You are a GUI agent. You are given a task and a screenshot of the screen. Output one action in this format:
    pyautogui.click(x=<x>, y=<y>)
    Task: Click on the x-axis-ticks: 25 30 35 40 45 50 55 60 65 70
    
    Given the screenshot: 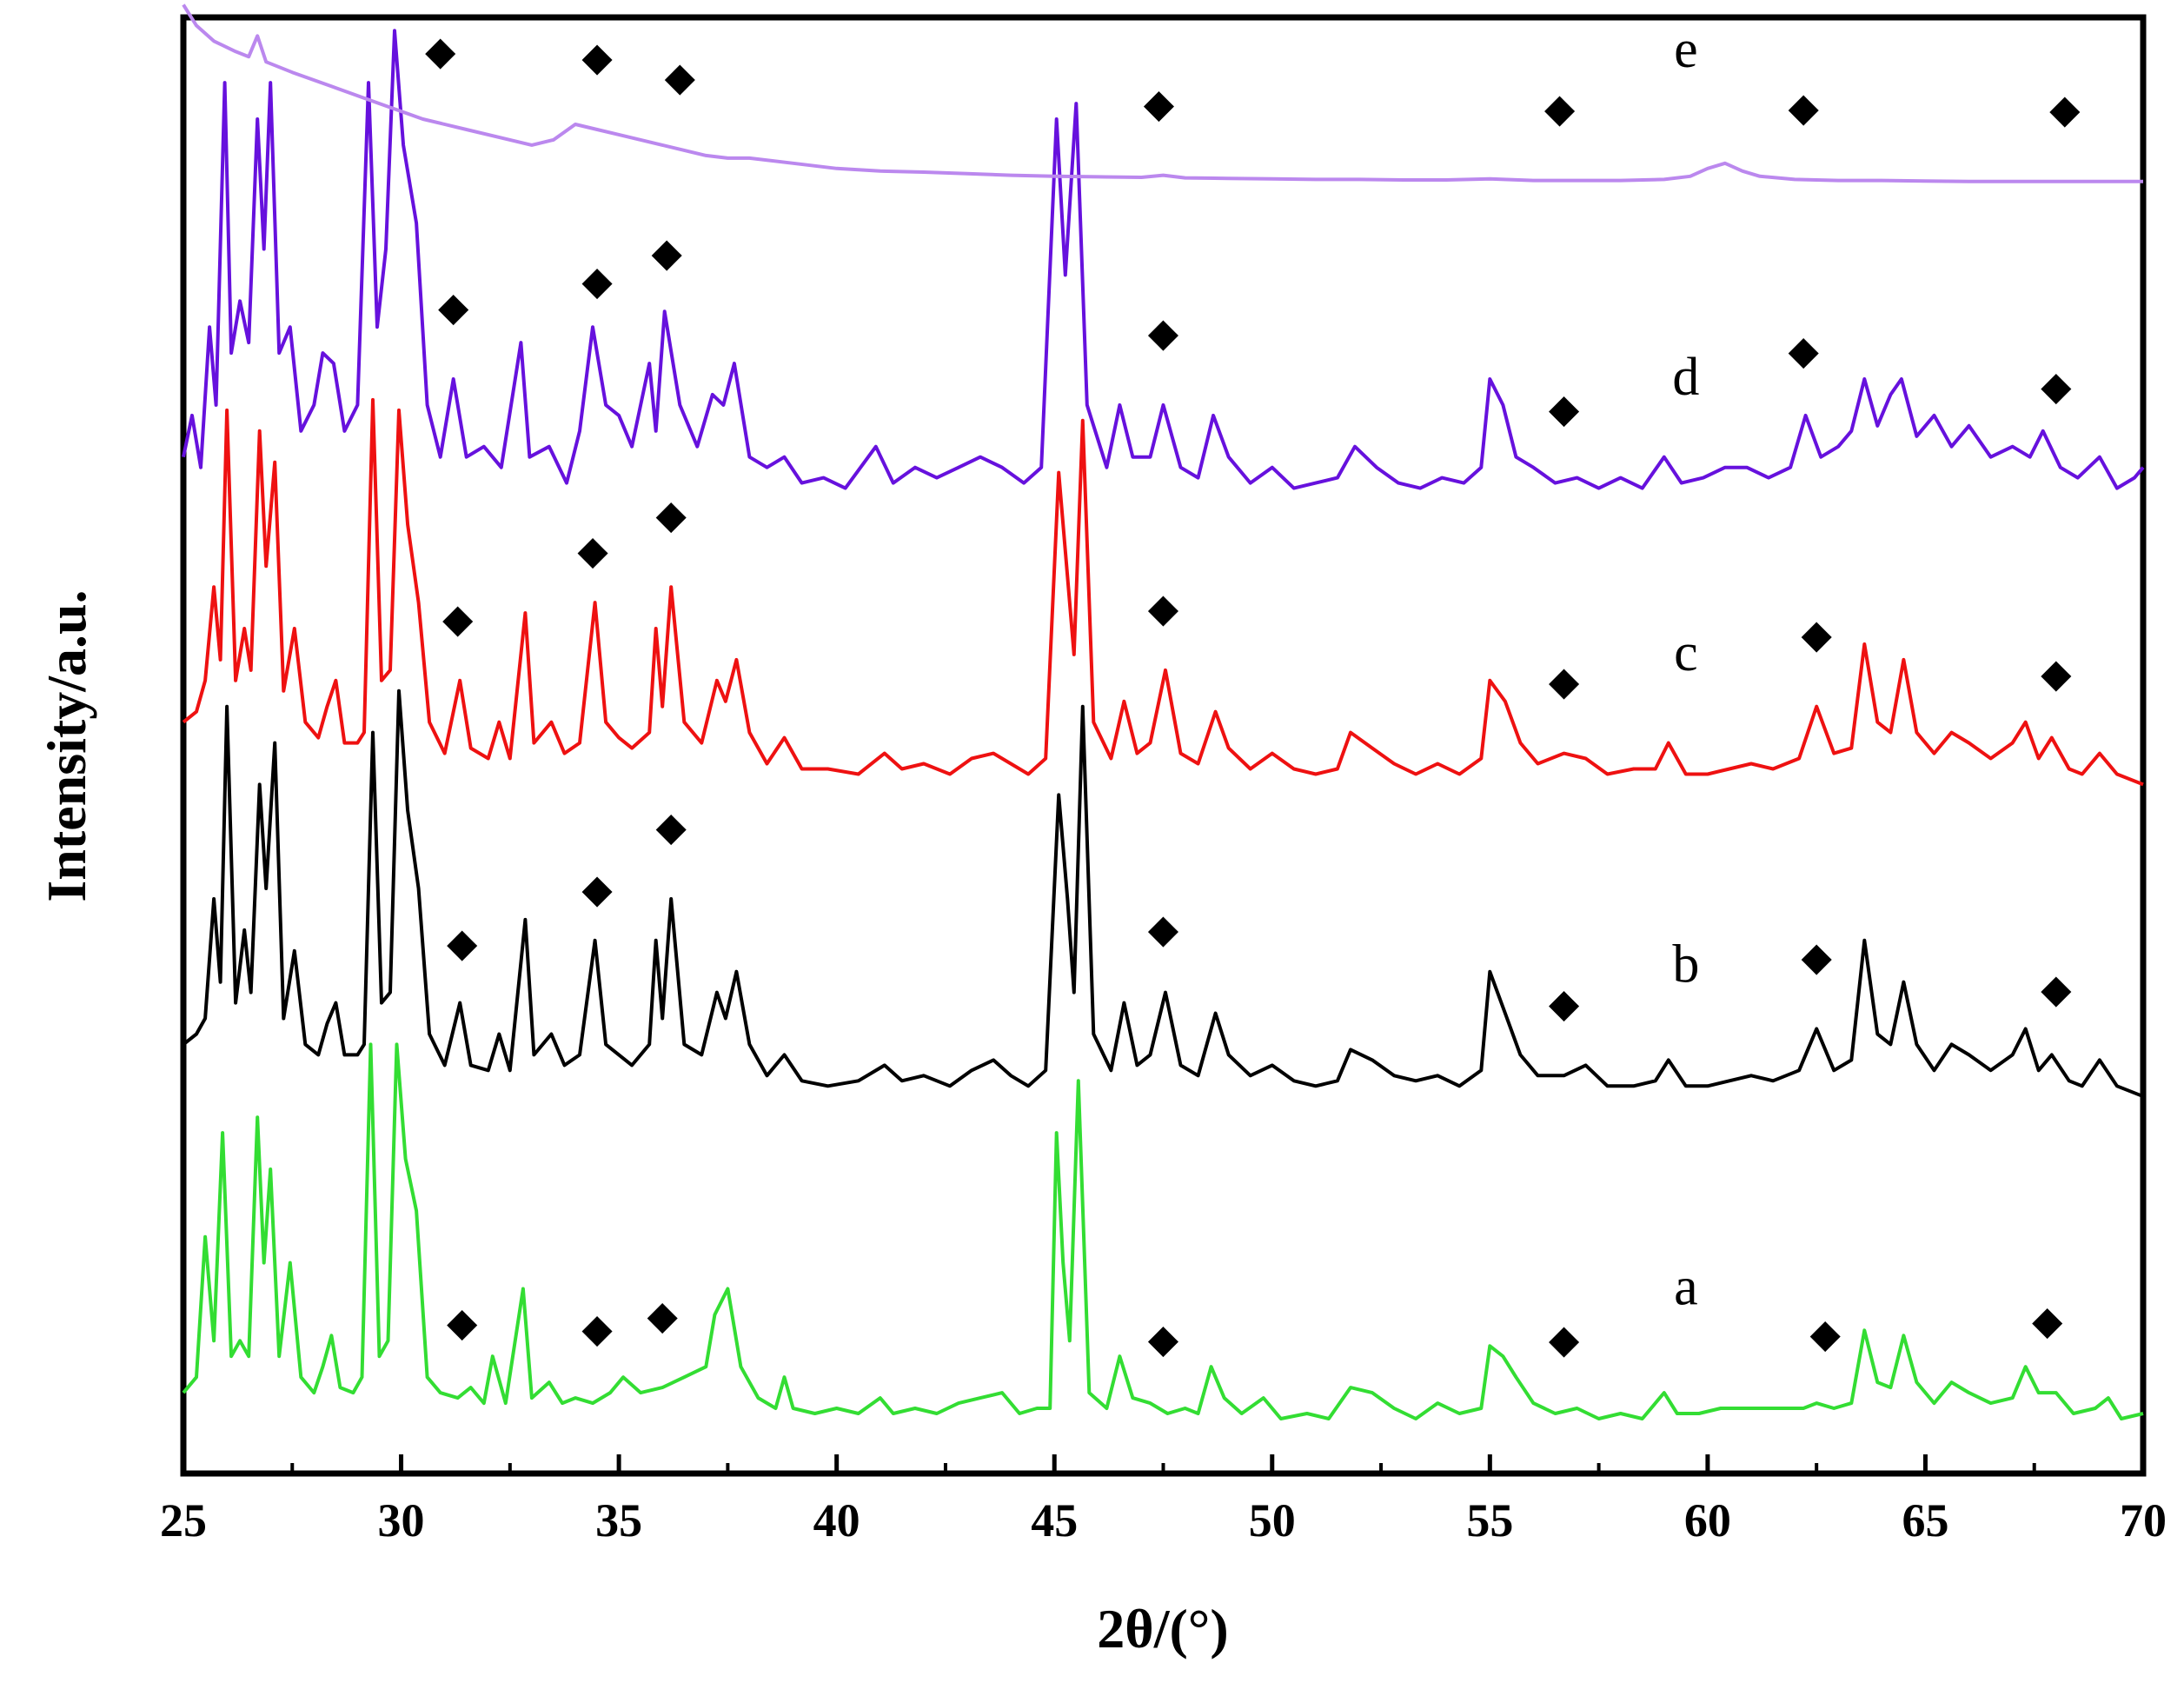 What is the action you would take?
    pyautogui.click(x=1163, y=1500)
    